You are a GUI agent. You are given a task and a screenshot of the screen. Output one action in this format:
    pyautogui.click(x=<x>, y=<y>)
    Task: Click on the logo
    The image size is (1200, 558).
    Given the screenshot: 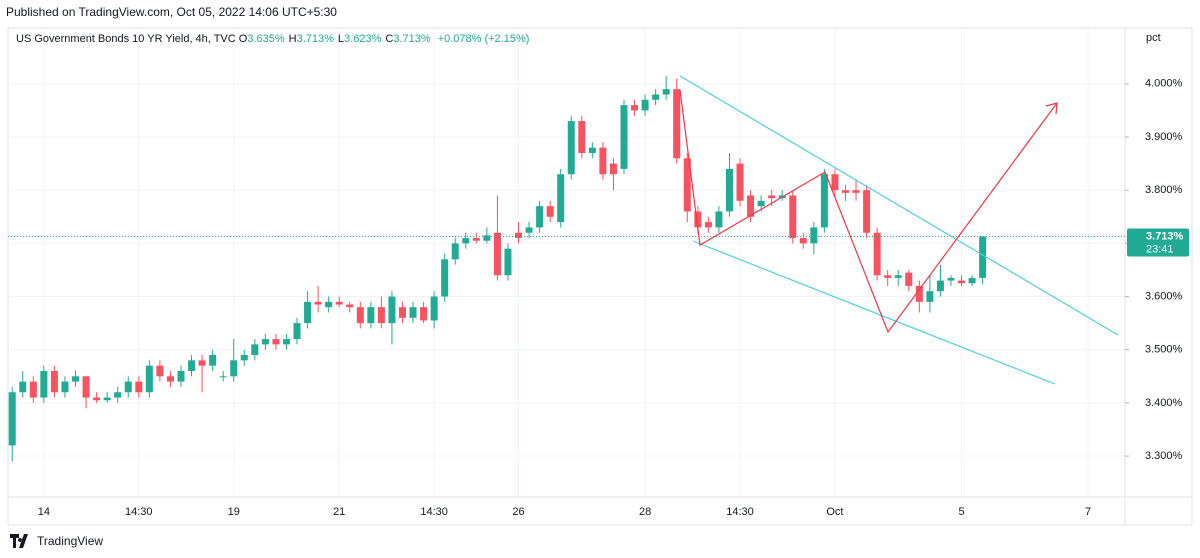 What is the action you would take?
    pyautogui.click(x=19, y=541)
    